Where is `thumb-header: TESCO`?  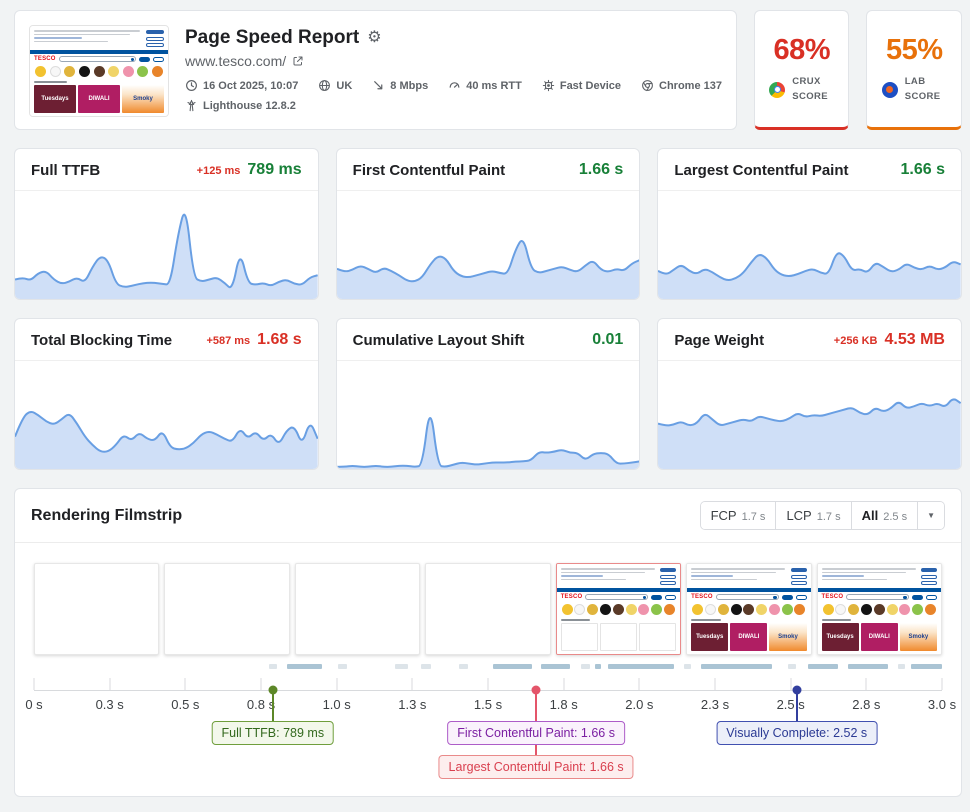
thumb-header: TESCO is located at coordinates (618, 597).